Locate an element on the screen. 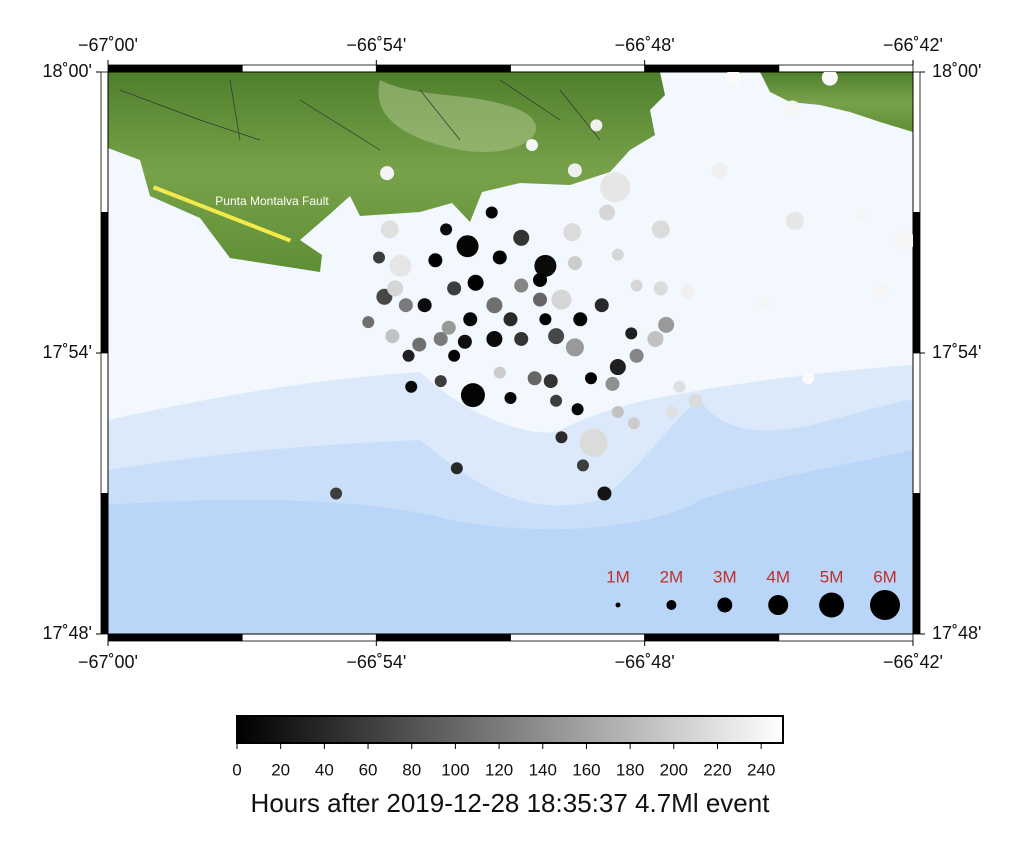 The height and width of the screenshot is (858, 1024). size-key-label: 1M is located at coordinates (618, 576).